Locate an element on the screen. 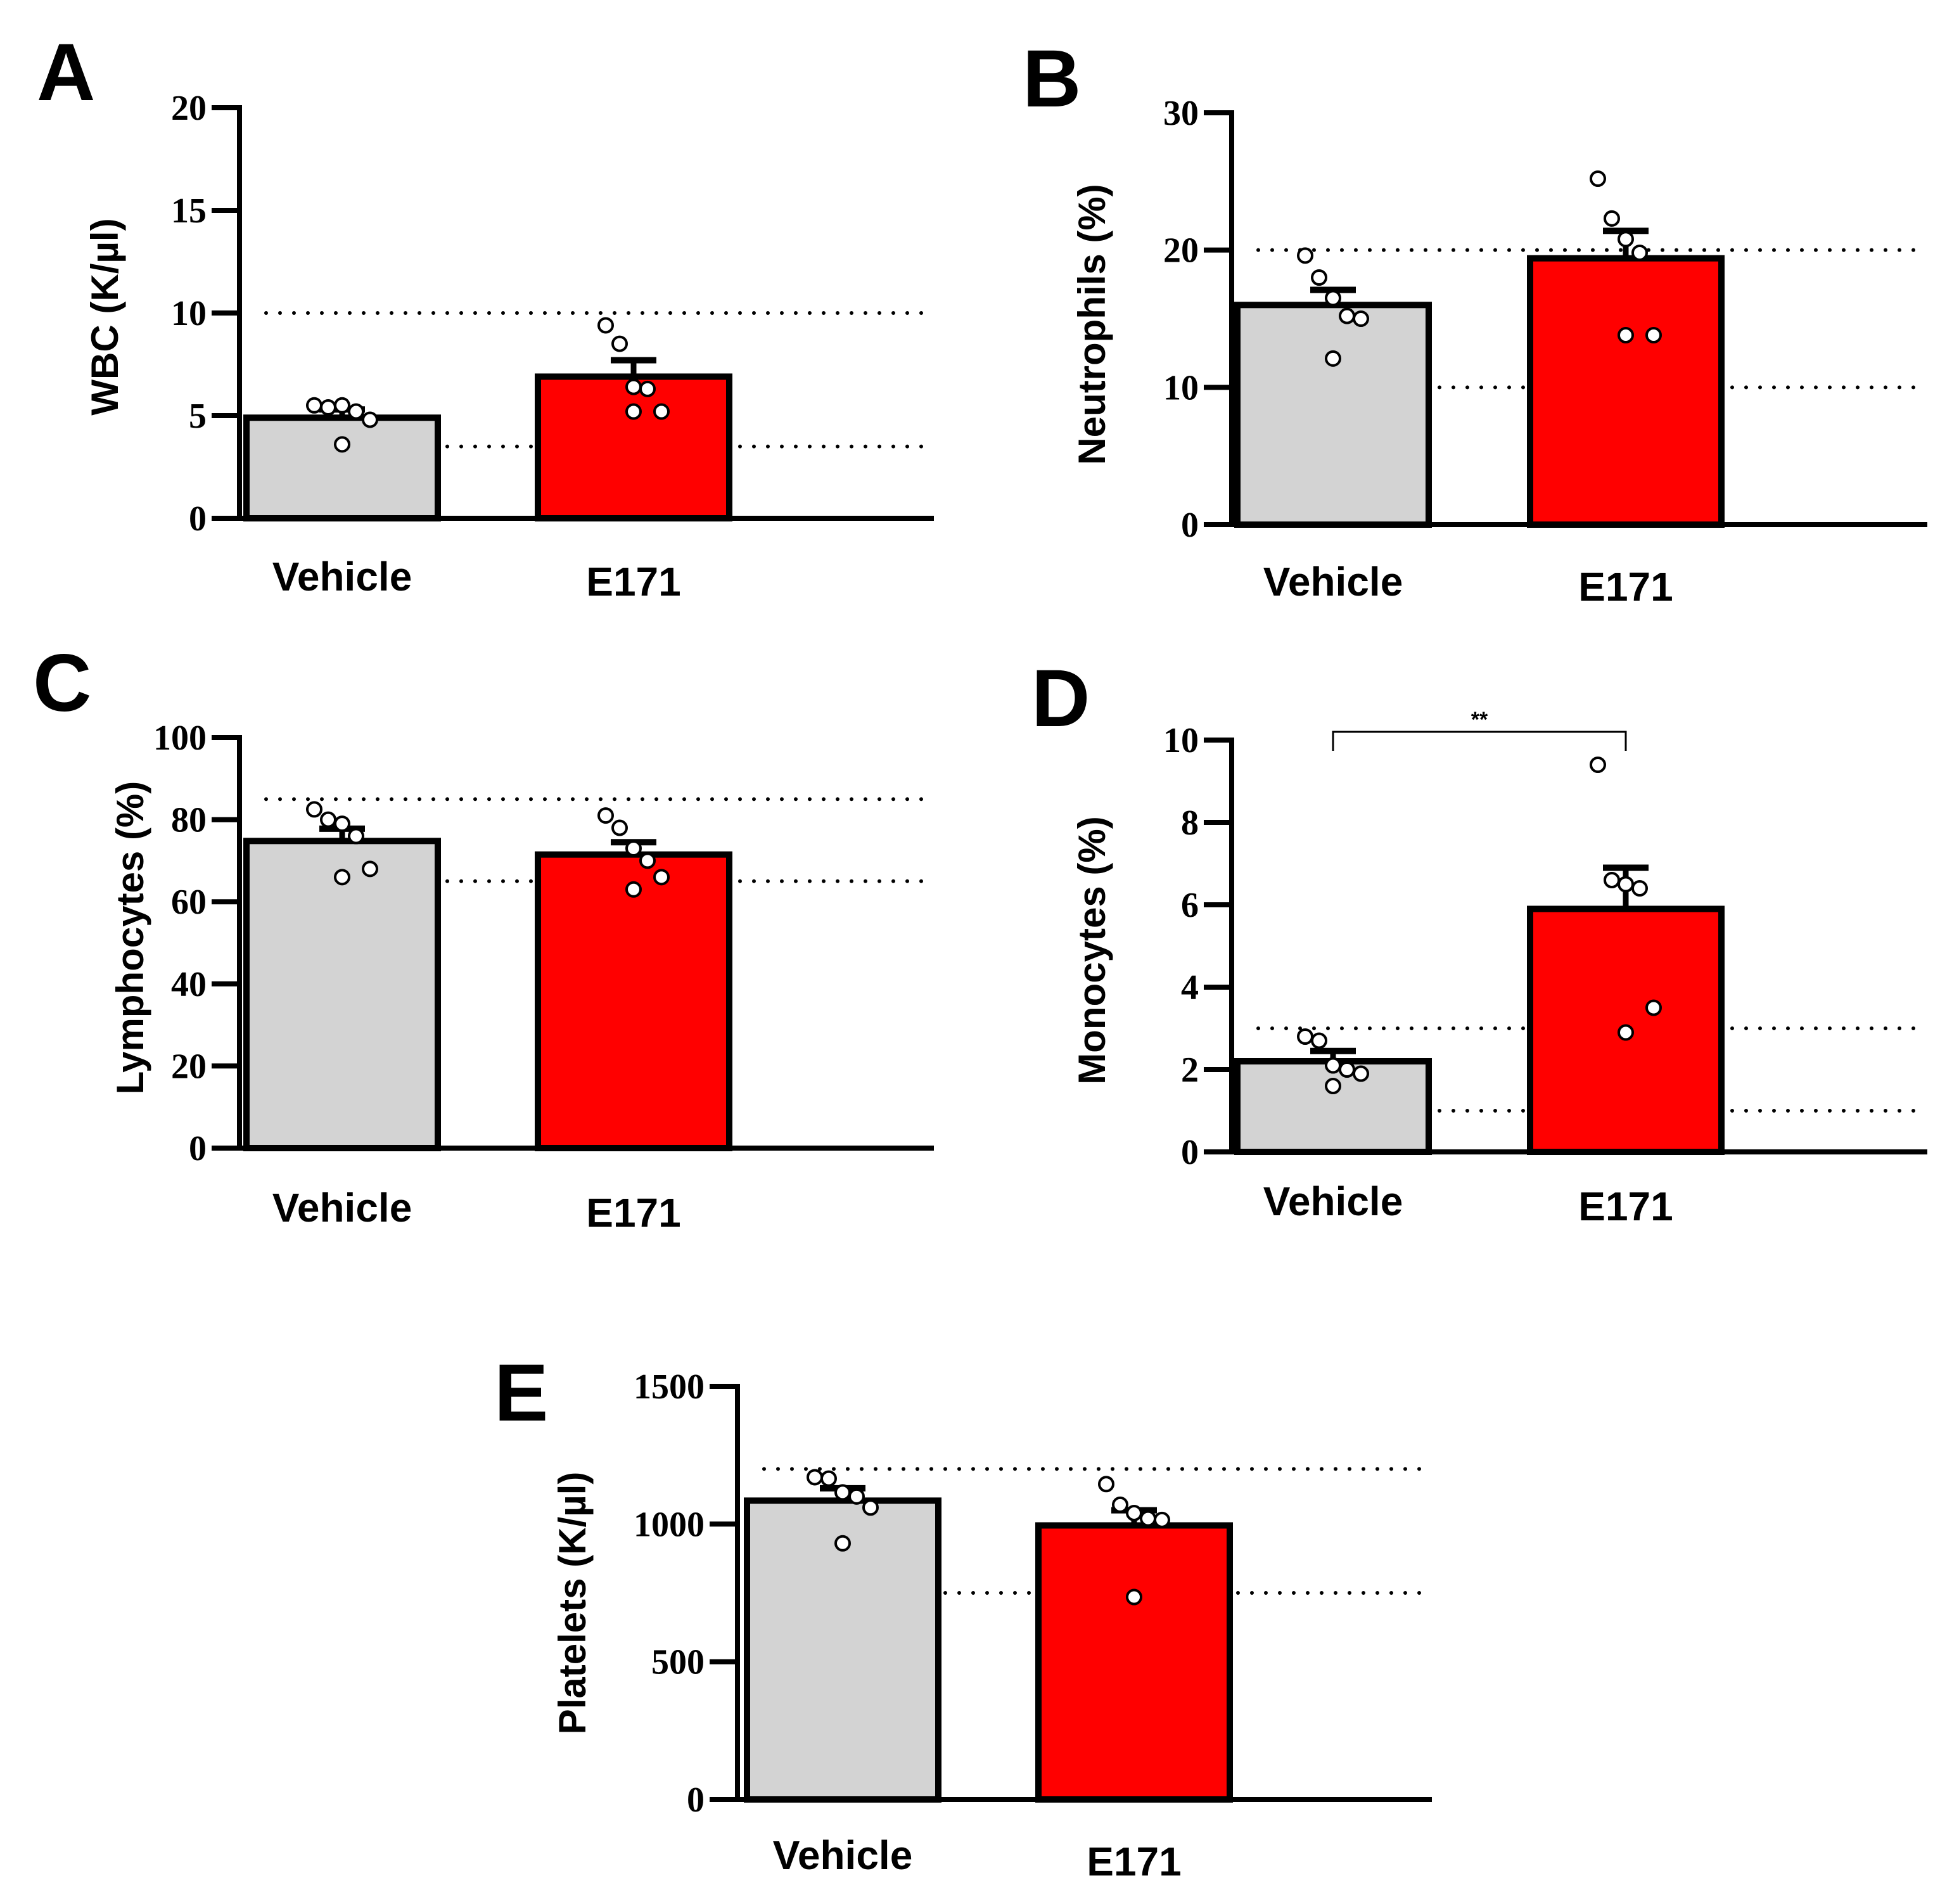 Image resolution: width=1940 pixels, height=1904 pixels. panel-letter: B is located at coordinates (1052, 79).